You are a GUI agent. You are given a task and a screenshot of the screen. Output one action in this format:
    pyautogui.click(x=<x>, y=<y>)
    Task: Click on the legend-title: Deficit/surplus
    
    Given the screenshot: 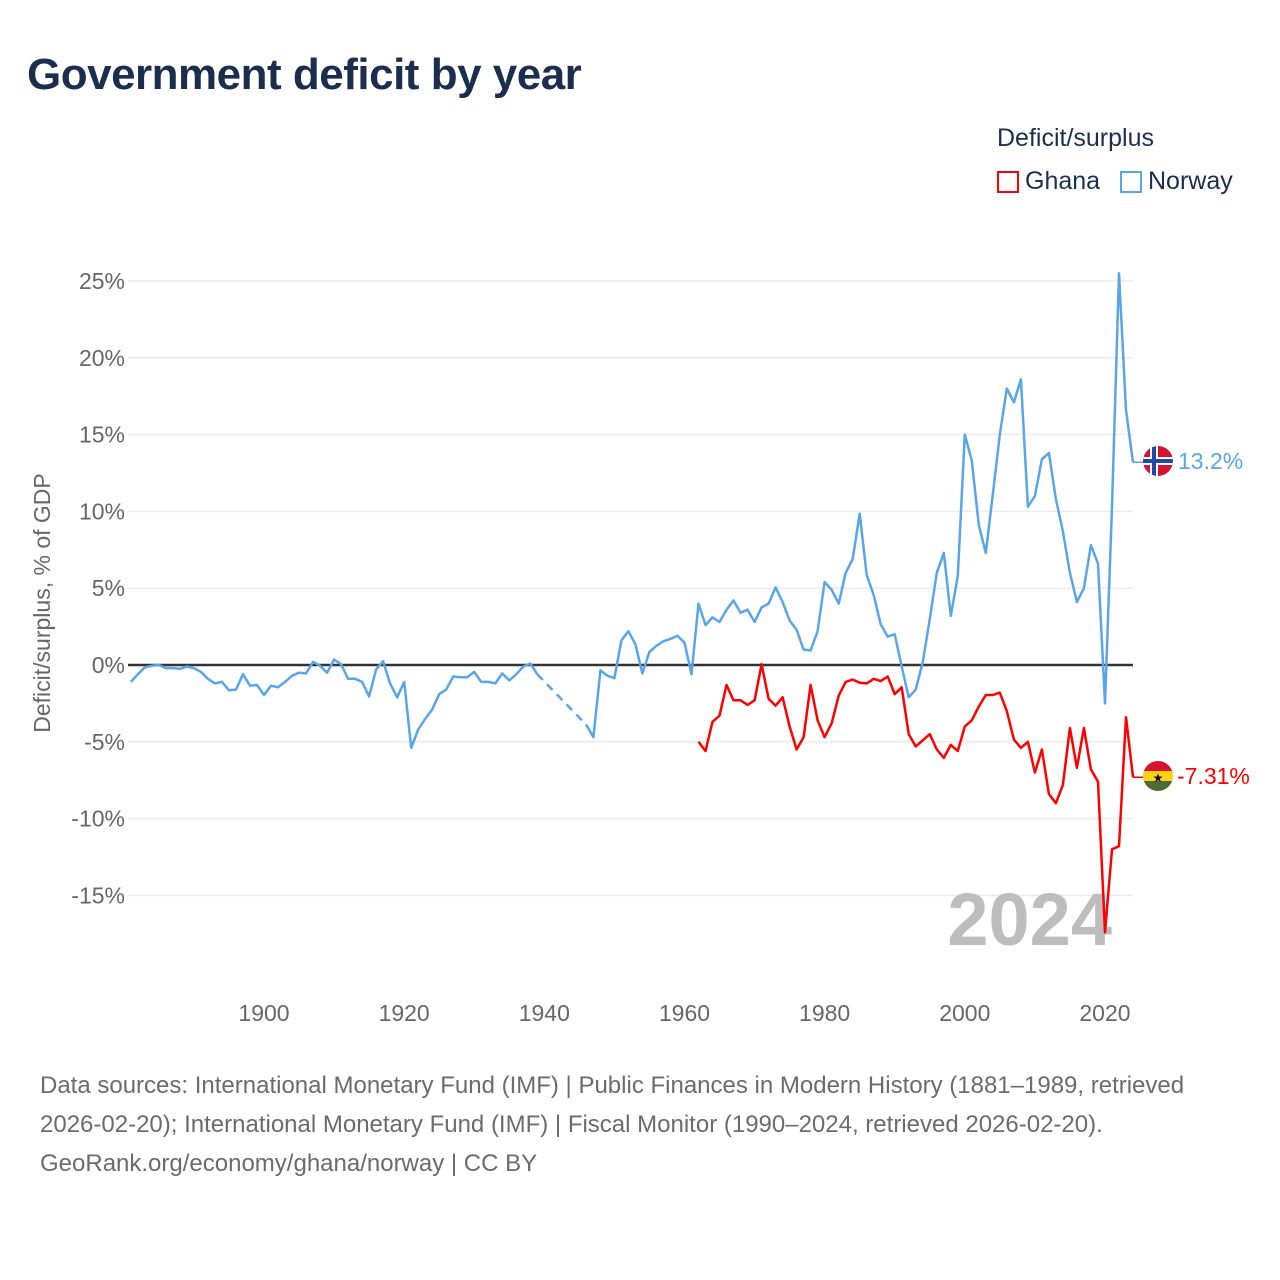 What is the action you would take?
    pyautogui.click(x=1075, y=138)
    